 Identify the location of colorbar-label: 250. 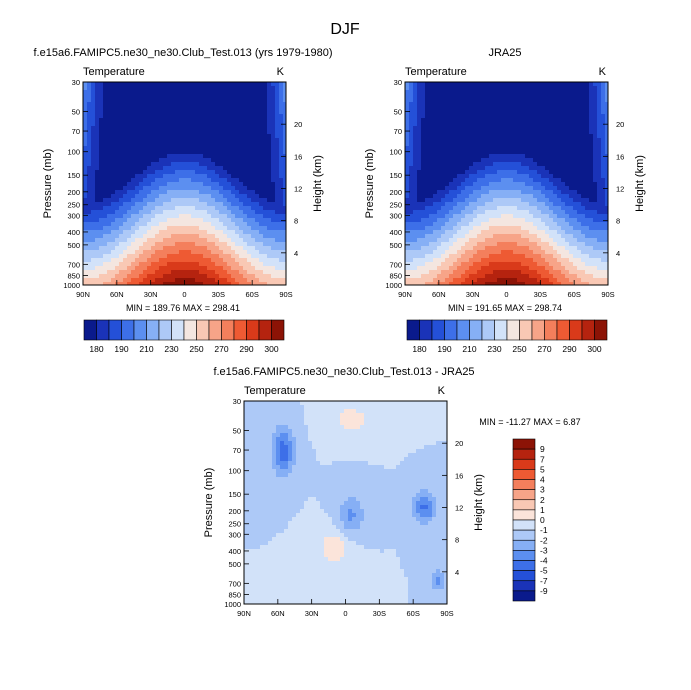
(196, 349).